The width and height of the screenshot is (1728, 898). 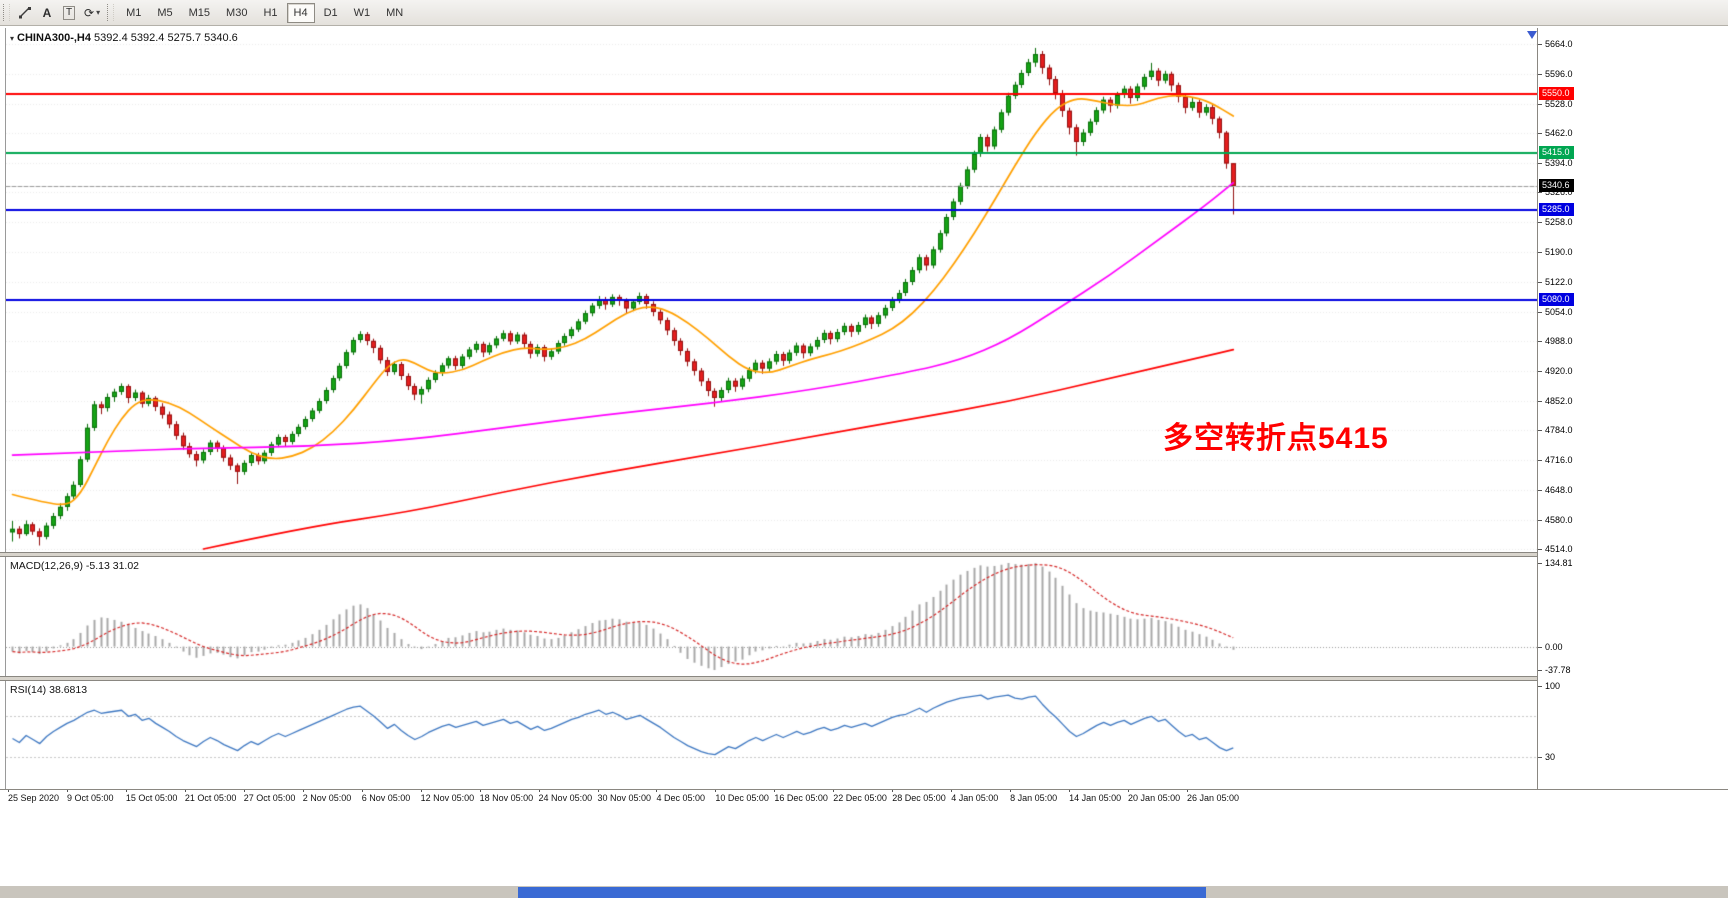 What do you see at coordinates (1559, 222) in the screenshot?
I see `price-axis-label: 5258.0` at bounding box center [1559, 222].